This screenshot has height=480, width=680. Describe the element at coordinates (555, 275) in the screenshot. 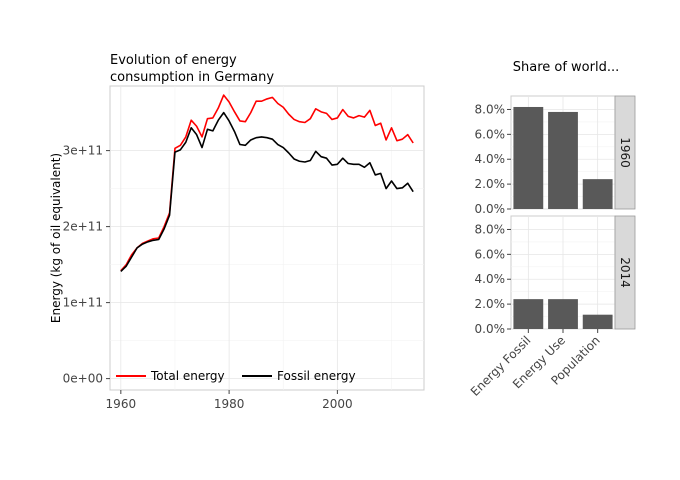

I see `bar-facet-2014: 0.0% 2.0% 4.0% 6.0% 8.0% 2014` at that location.